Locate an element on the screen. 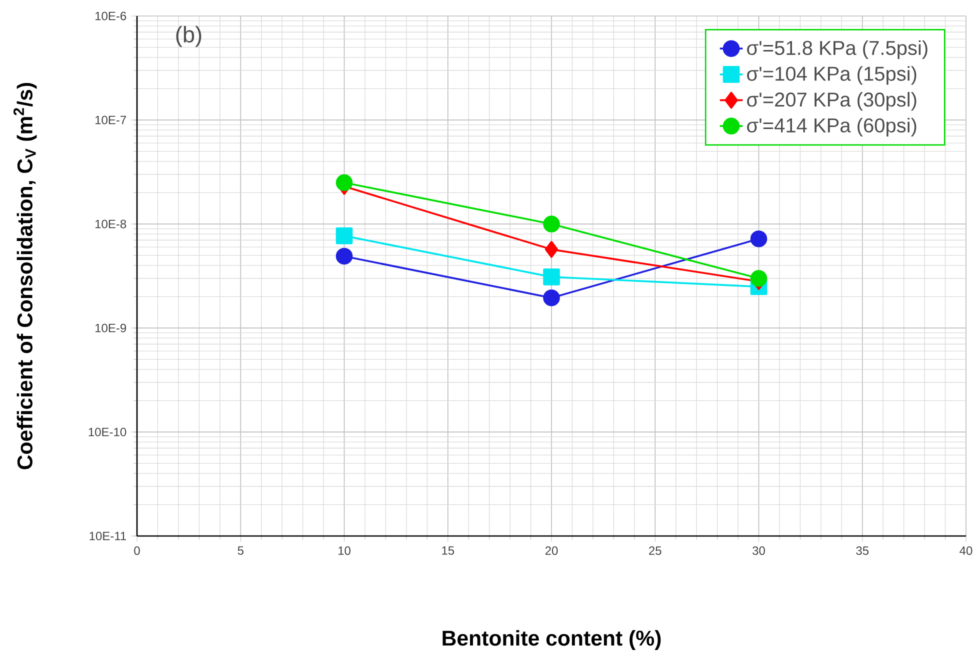 The height and width of the screenshot is (662, 978). x-axis-title: Bentonite content (%) is located at coordinates (551, 640).